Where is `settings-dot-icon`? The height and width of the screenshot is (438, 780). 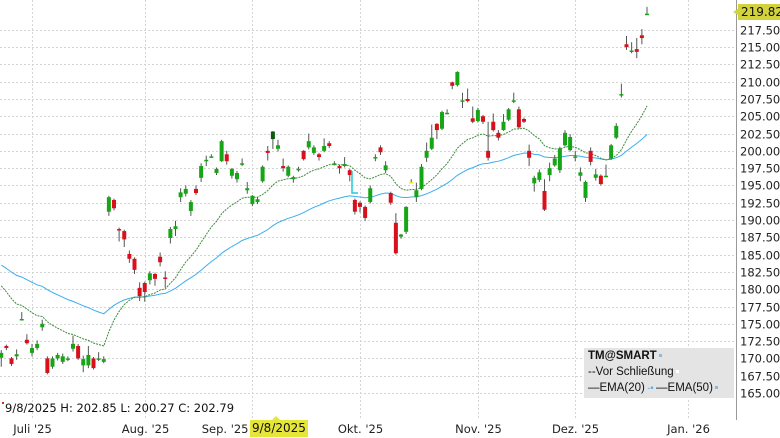 settings-dot-icon is located at coordinates (660, 356).